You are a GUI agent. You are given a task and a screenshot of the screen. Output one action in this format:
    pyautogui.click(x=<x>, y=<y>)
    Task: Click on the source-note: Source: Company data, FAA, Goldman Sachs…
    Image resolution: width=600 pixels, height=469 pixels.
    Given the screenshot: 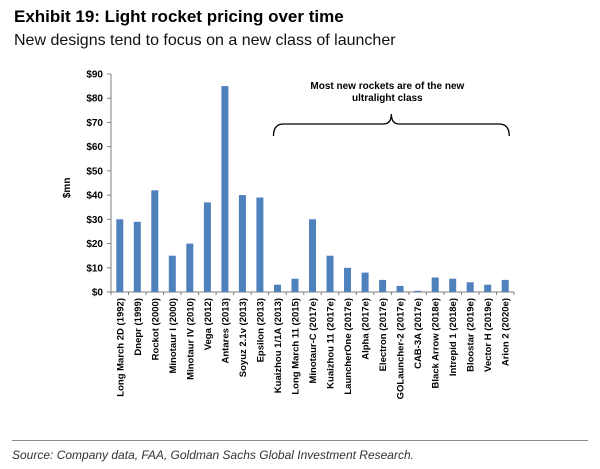 What is the action you would take?
    pyautogui.click(x=213, y=455)
    